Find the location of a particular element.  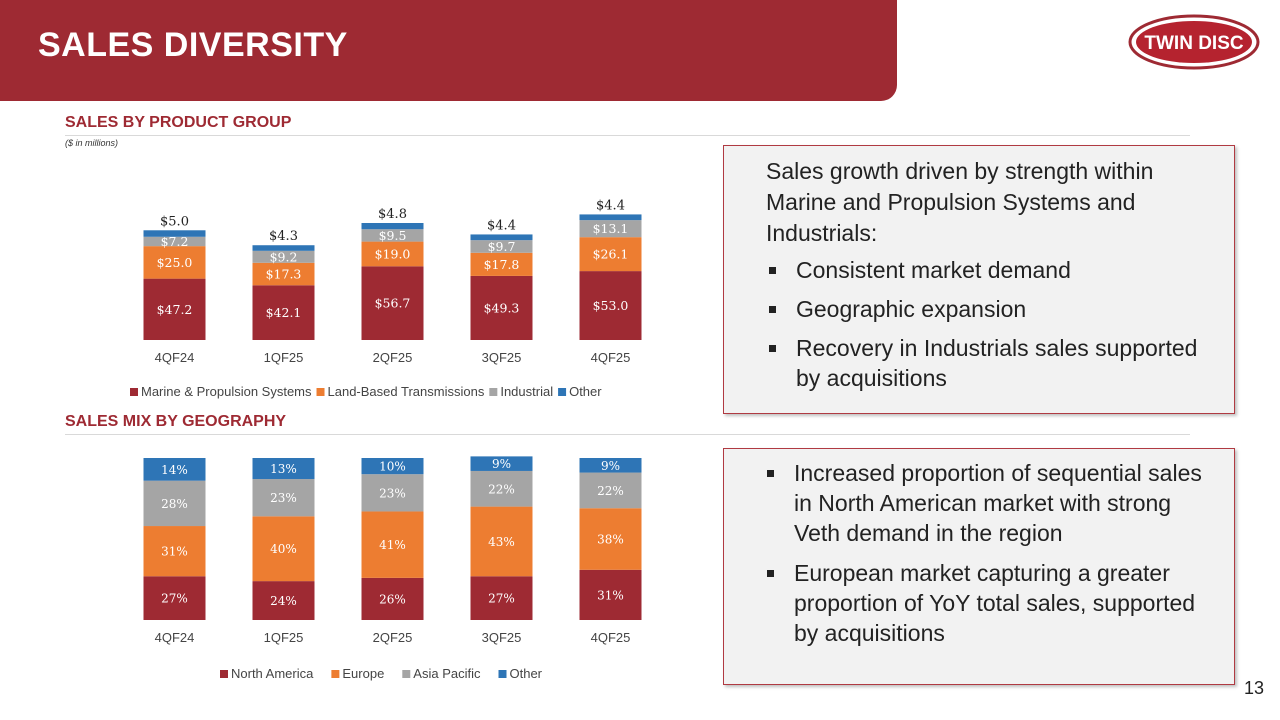

bar-2QF25-industrial is located at coordinates (392, 235).